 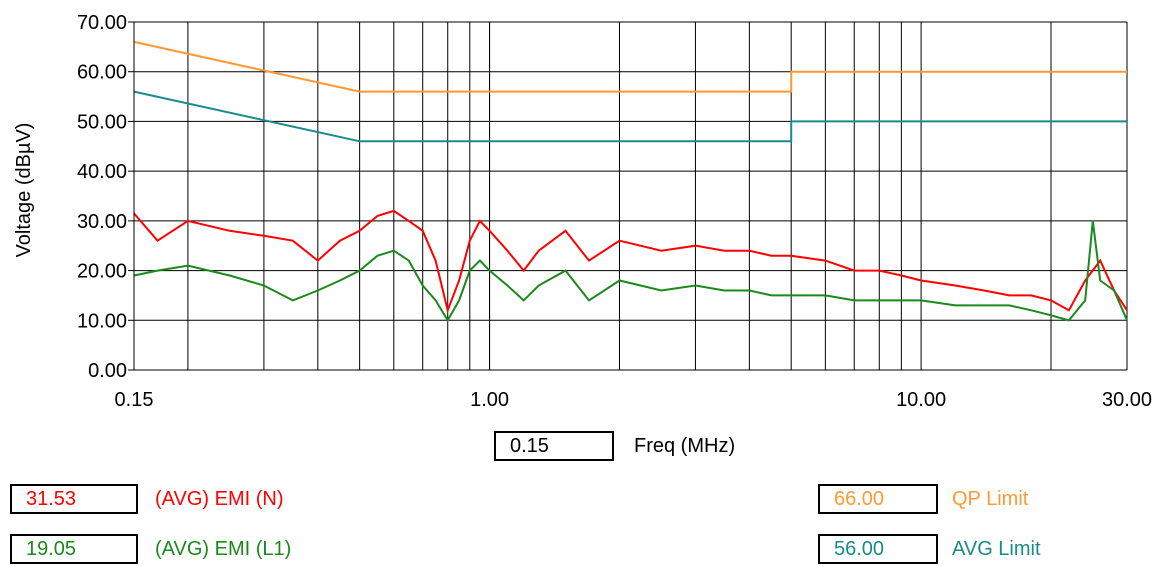 I want to click on legend-label-emi-n: (AVG) EMI (N), so click(x=219, y=499).